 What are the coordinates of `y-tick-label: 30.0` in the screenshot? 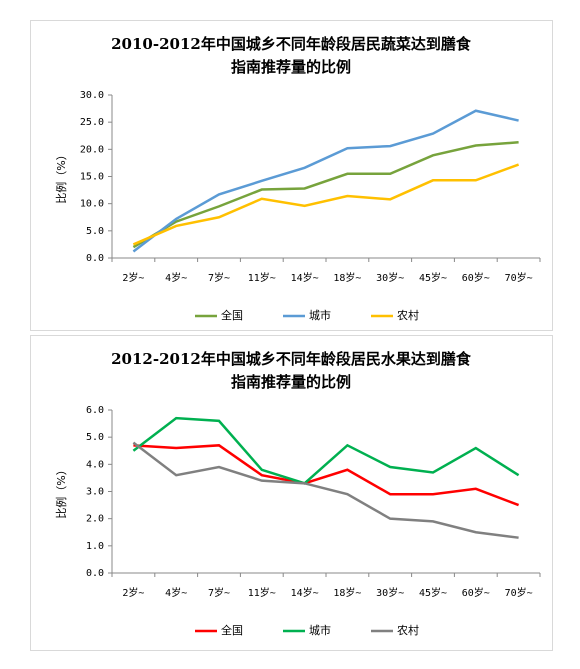 It's located at (92, 95).